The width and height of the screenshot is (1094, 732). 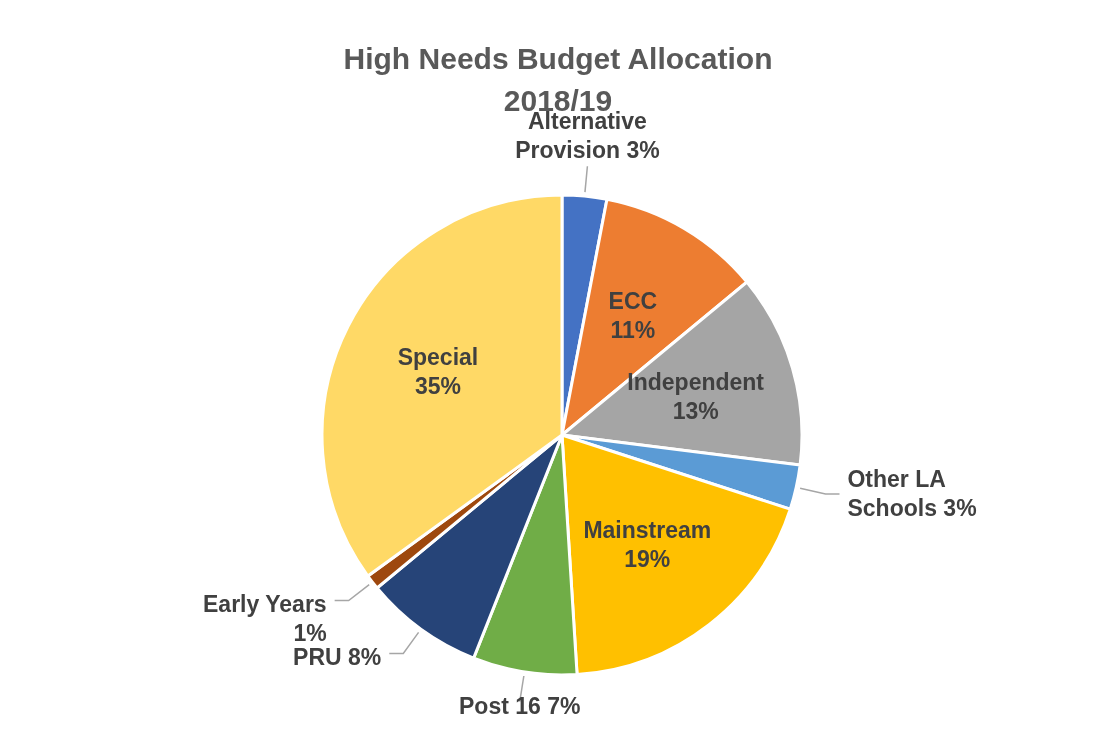 What do you see at coordinates (438, 357) in the screenshot?
I see `slice-label: Special` at bounding box center [438, 357].